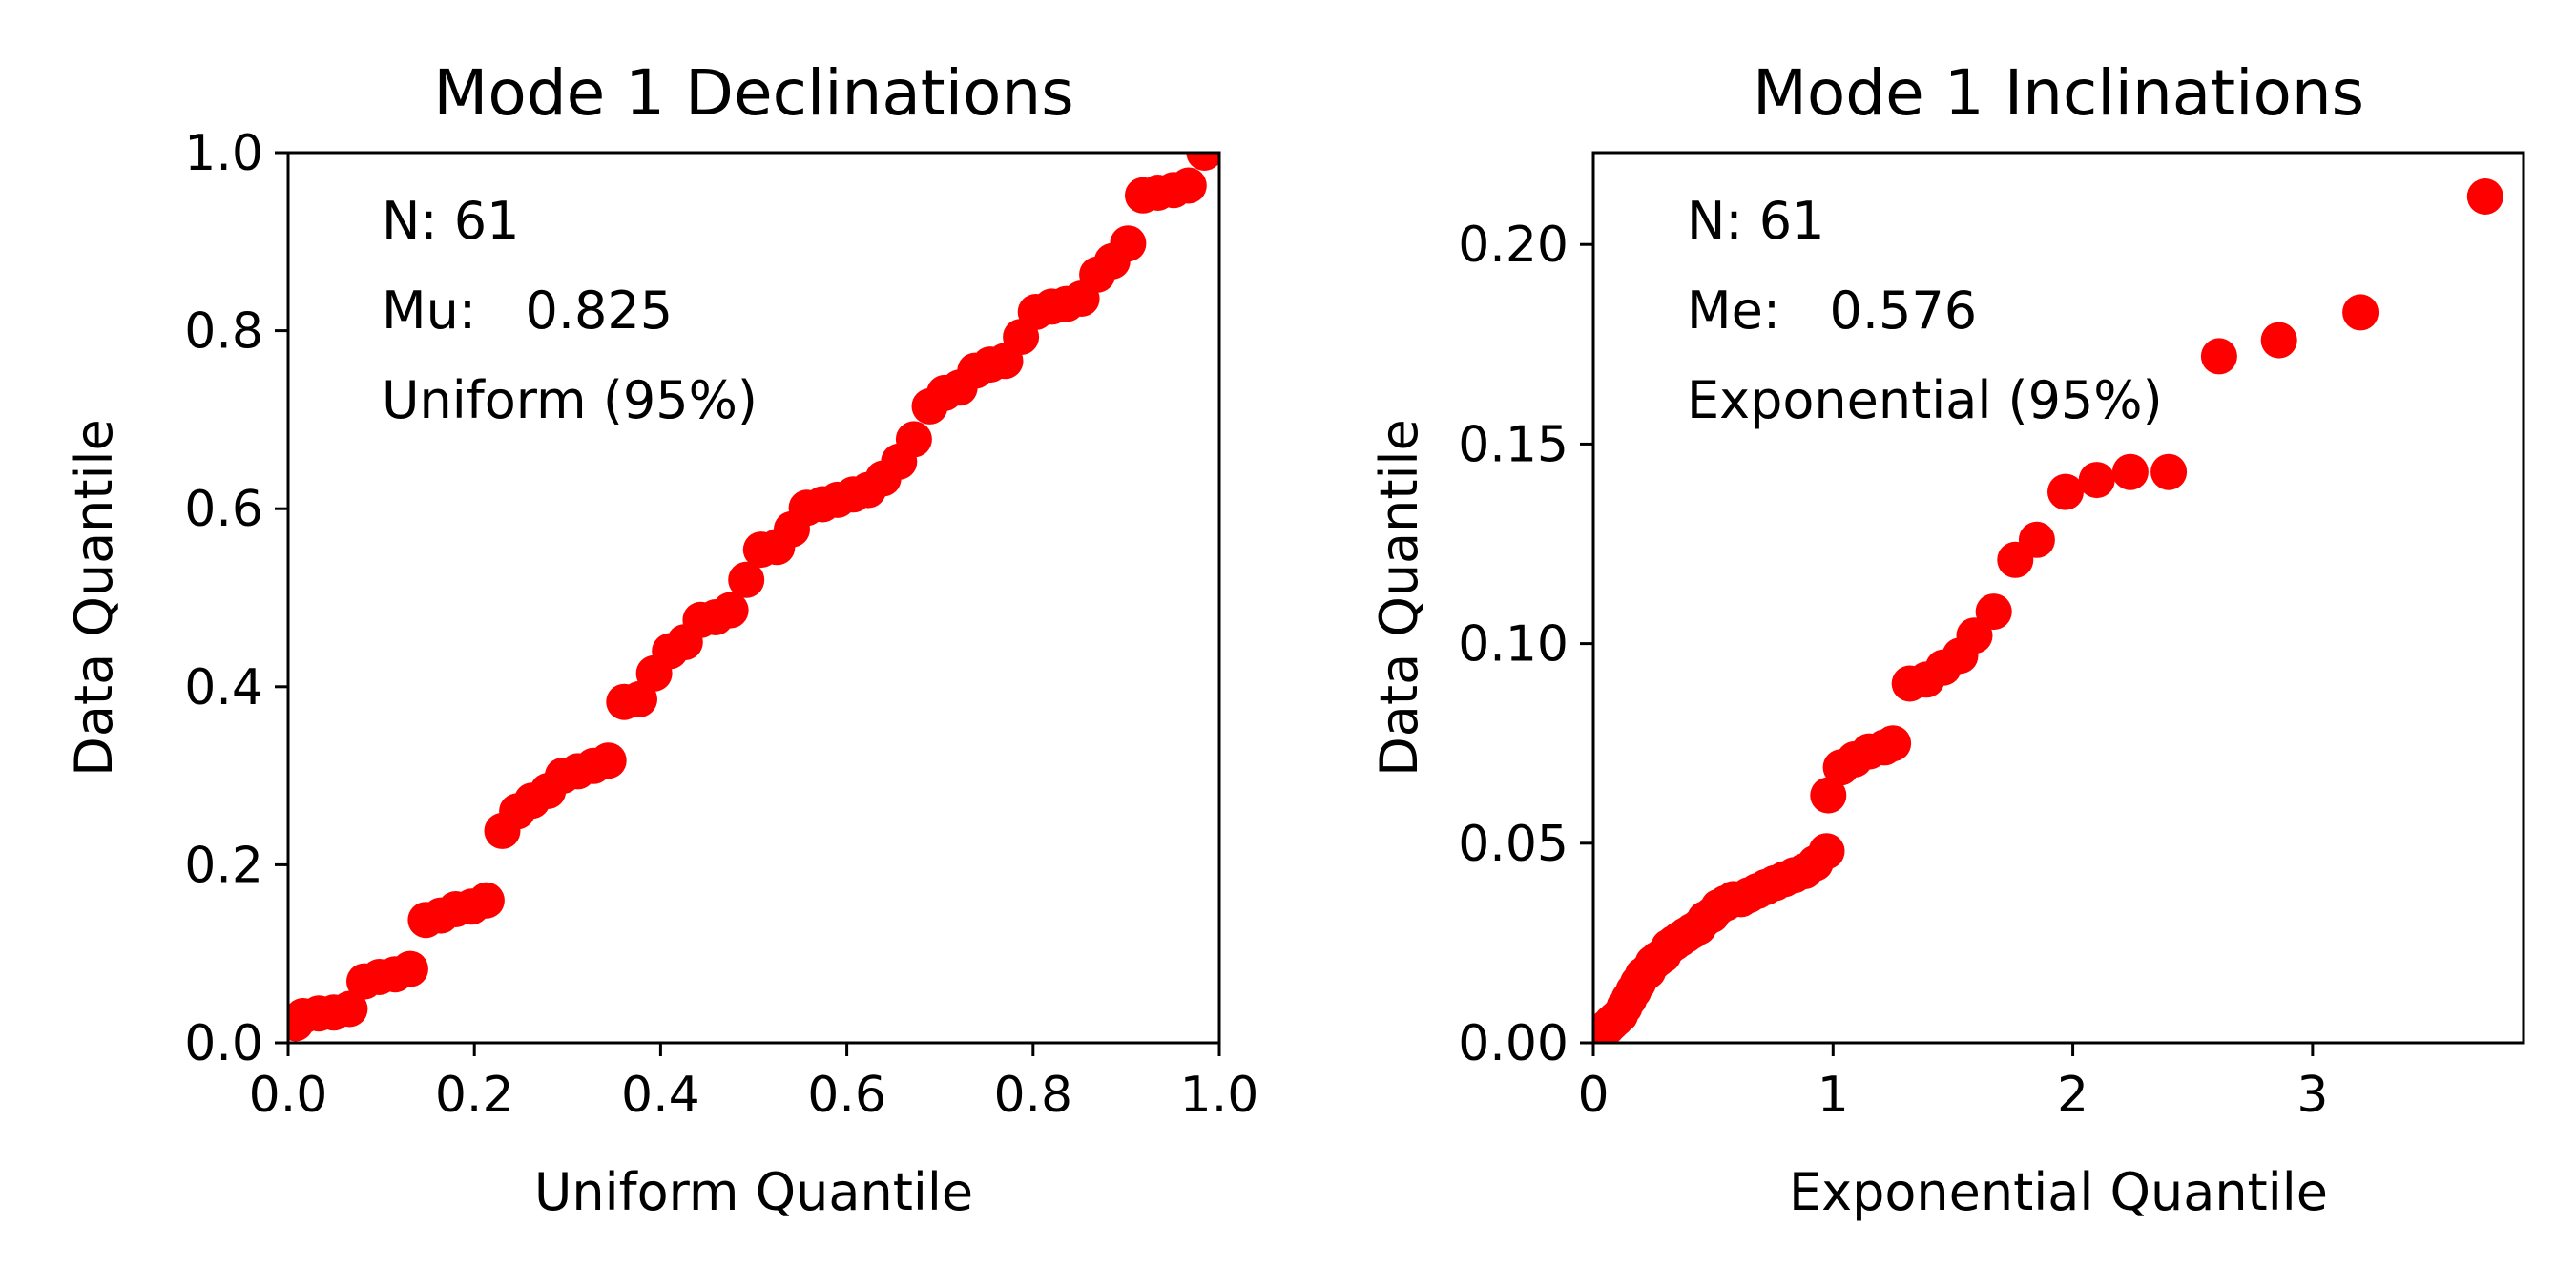 Image resolution: width=2576 pixels, height=1288 pixels. Describe the element at coordinates (570, 400) in the screenshot. I see `declinations-annotation: Uniform (95%)` at that location.